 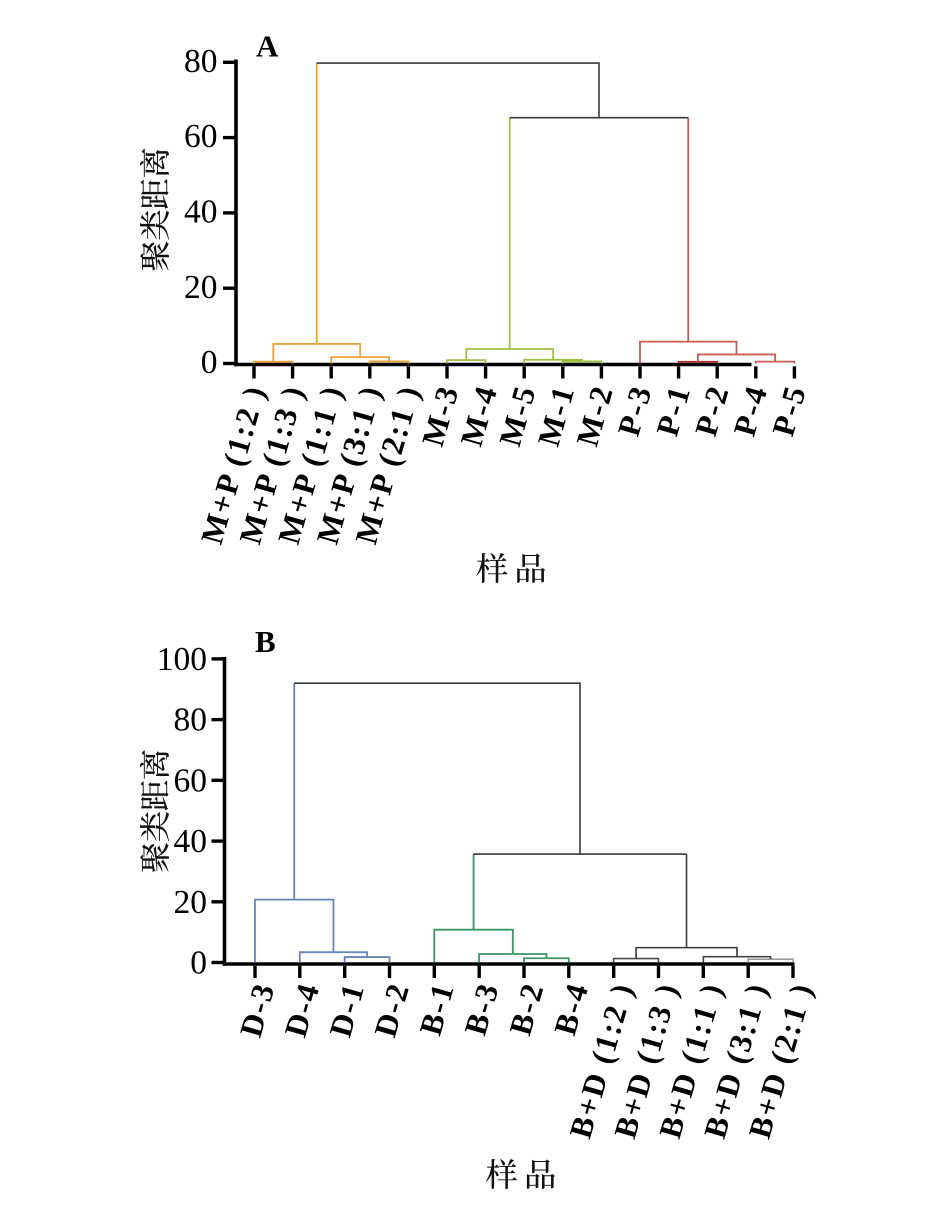 I want to click on svg-text: 100, so click(x=182, y=659).